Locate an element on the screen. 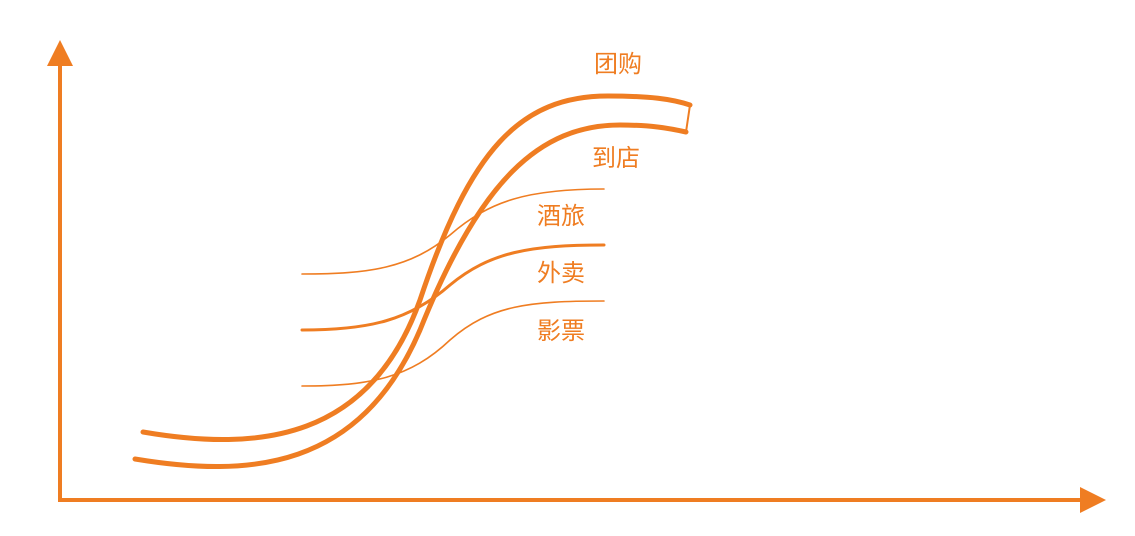 The image size is (1135, 536). label-in-store: 到店 is located at coordinates (616, 158).